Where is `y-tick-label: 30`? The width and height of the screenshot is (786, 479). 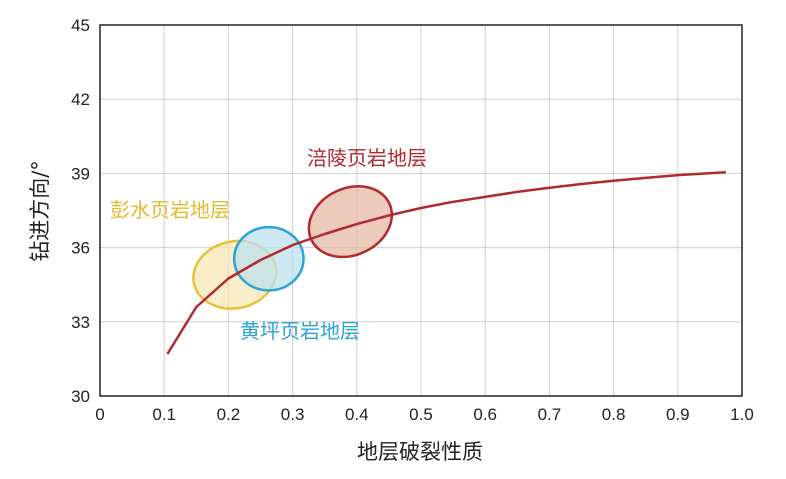
y-tick-label: 30 is located at coordinates (80, 396).